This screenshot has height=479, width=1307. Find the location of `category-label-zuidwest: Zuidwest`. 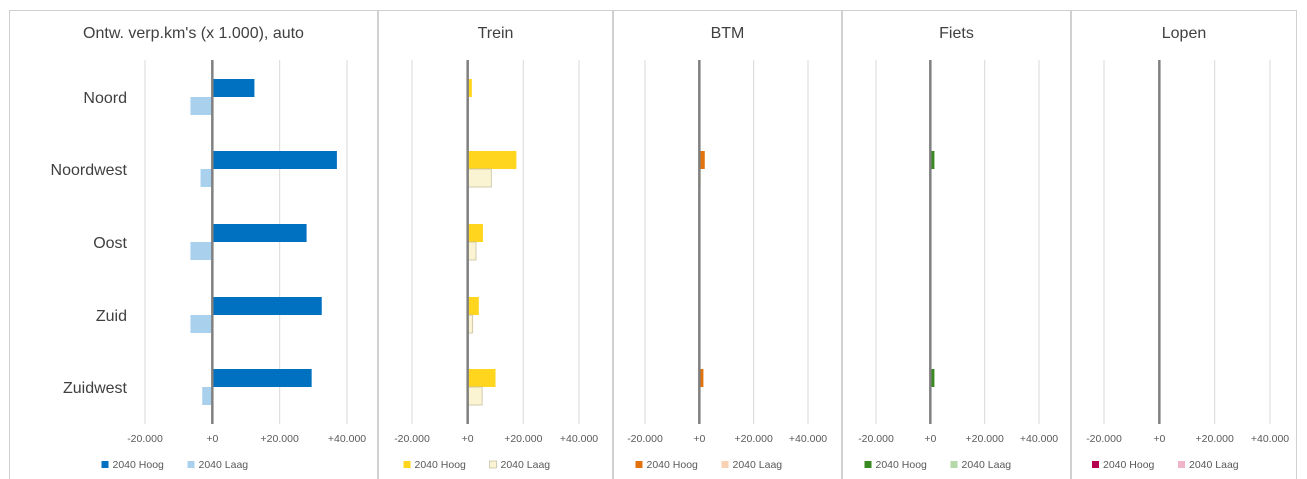

category-label-zuidwest: Zuidwest is located at coordinates (95, 388).